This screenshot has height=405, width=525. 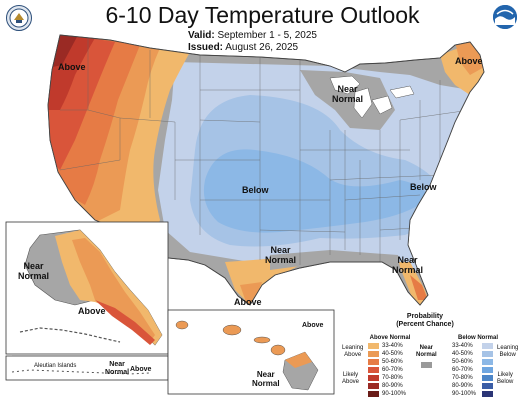 I want to click on valid-label: Valid:, so click(x=201, y=35).